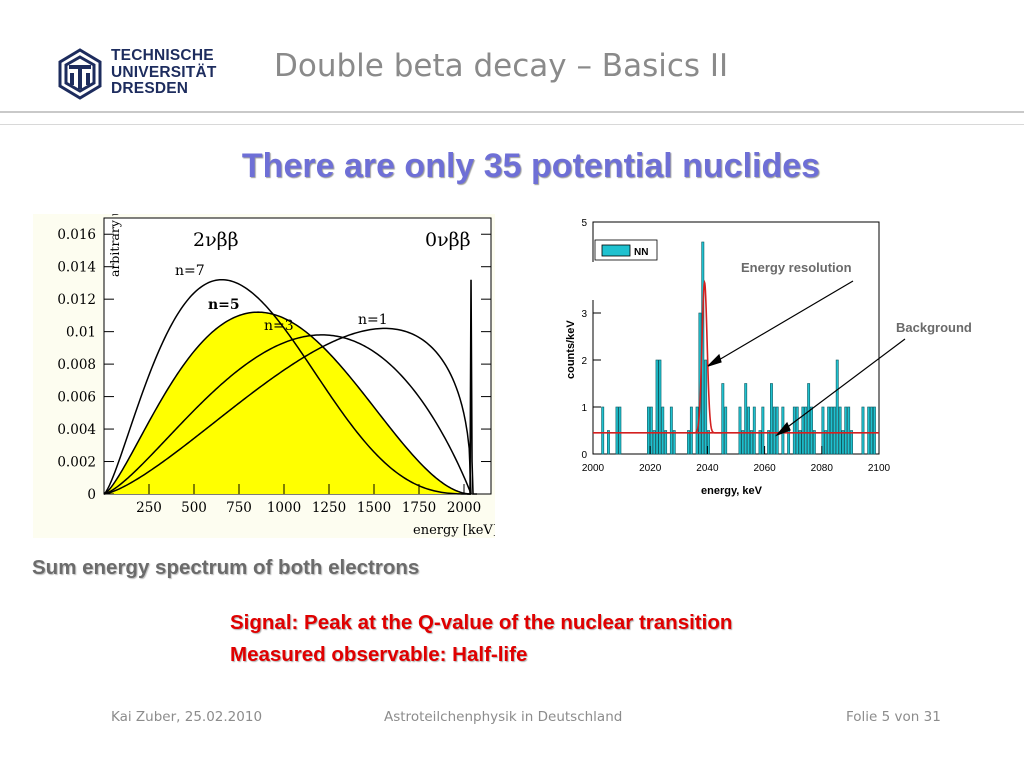  What do you see at coordinates (531, 166) in the screenshot?
I see `slide-heading: There are only 35 potential nuclides` at bounding box center [531, 166].